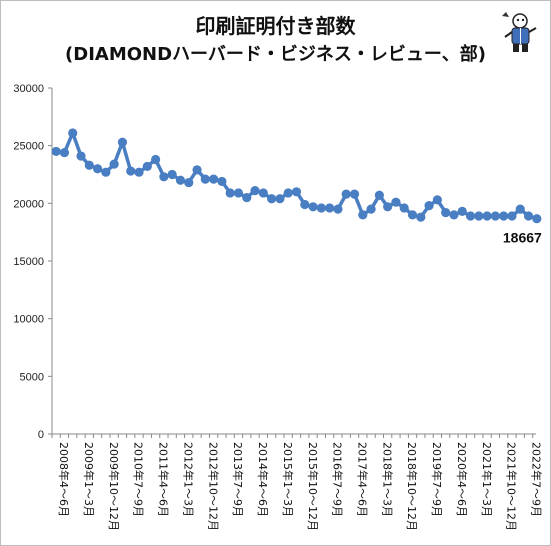  Describe the element at coordinates (288, 479) in the screenshot. I see `x-tick-label: 2015年1～3月` at that location.